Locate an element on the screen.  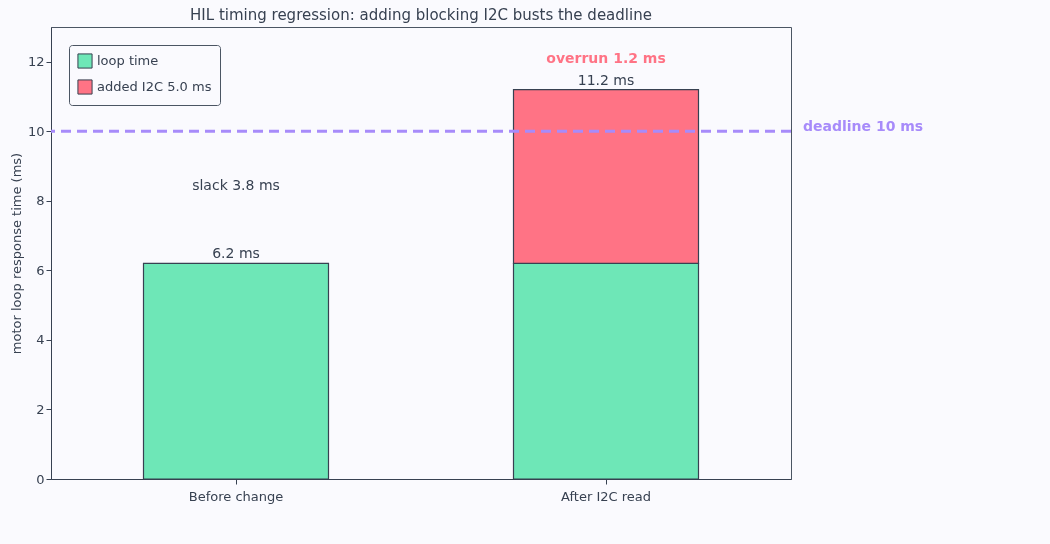
total-label: 11.2 ms is located at coordinates (606, 79).